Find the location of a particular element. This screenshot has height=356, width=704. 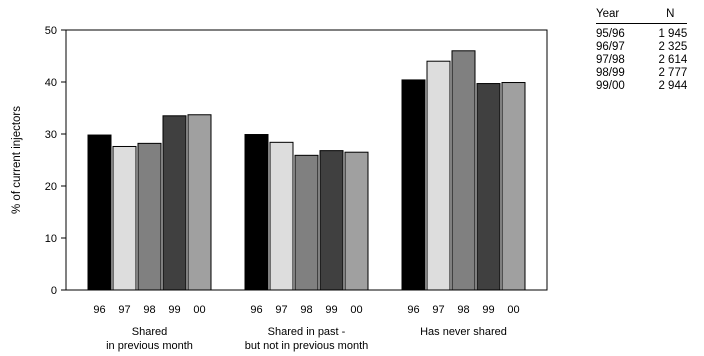

year-cell: 95/96 is located at coordinates (610, 34).